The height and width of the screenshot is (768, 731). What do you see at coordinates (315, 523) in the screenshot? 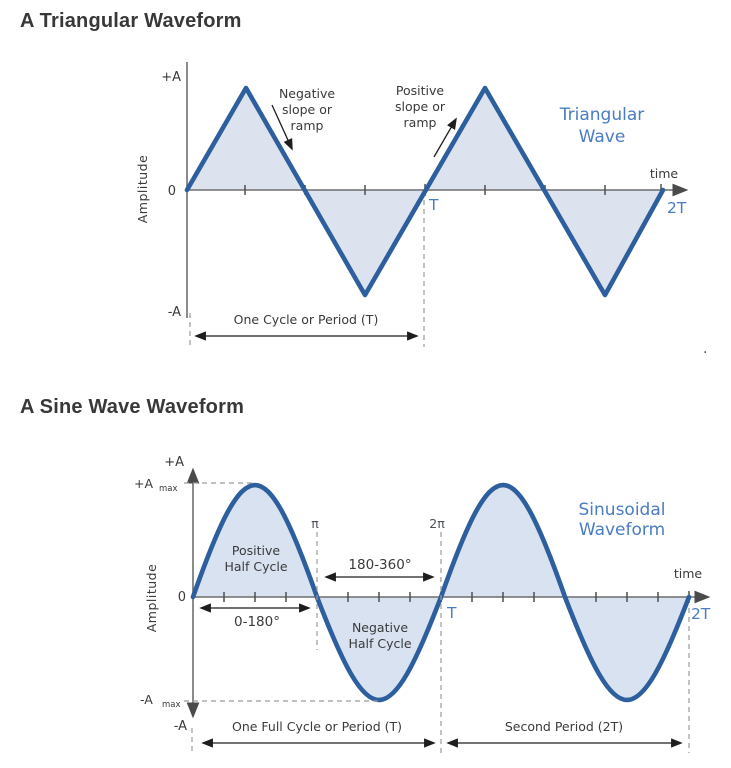
I see `pi-label: π` at bounding box center [315, 523].